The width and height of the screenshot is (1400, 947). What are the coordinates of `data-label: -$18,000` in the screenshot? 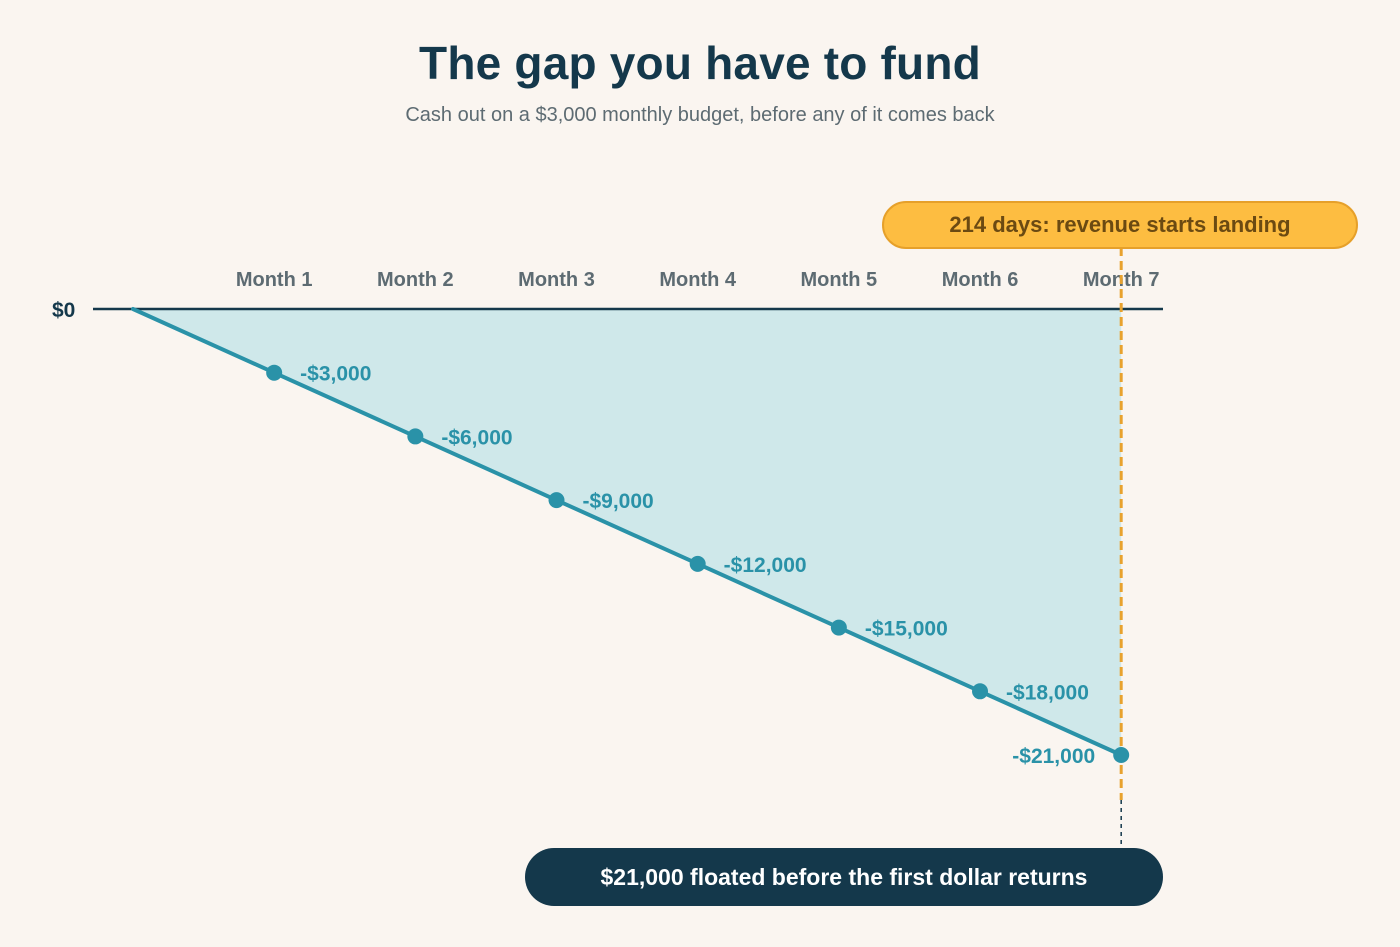 It's located at (1047, 692).